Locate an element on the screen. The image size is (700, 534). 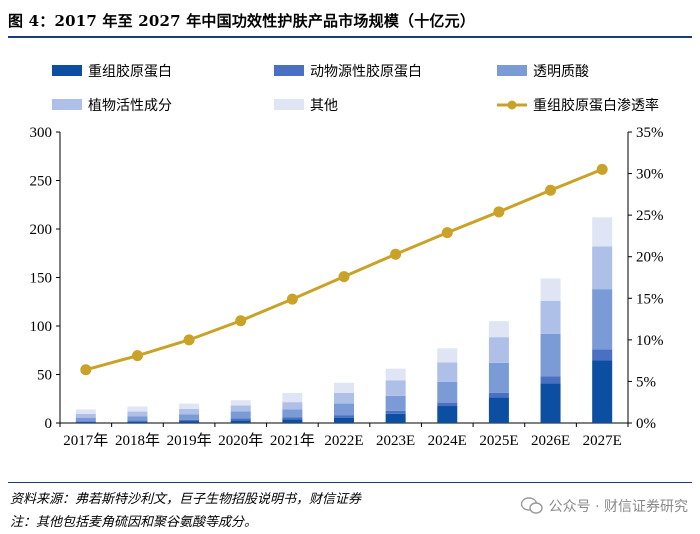
y-left-tick-label: 300 is located at coordinates (41, 133).